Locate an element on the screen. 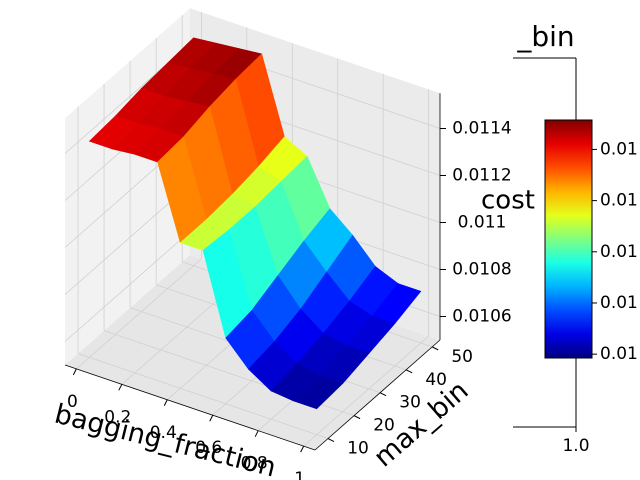  x-tick-label: 0.8 is located at coordinates (254, 464).